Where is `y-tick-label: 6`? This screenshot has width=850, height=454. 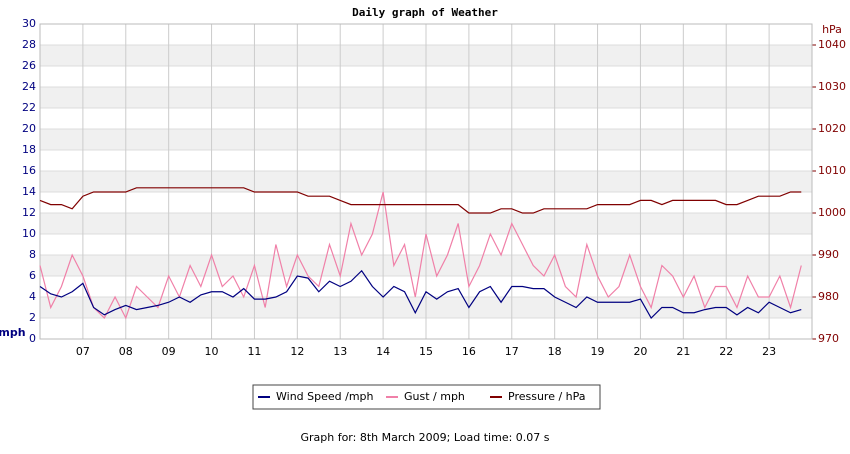 y-tick-label: 6 is located at coordinates (32, 275).